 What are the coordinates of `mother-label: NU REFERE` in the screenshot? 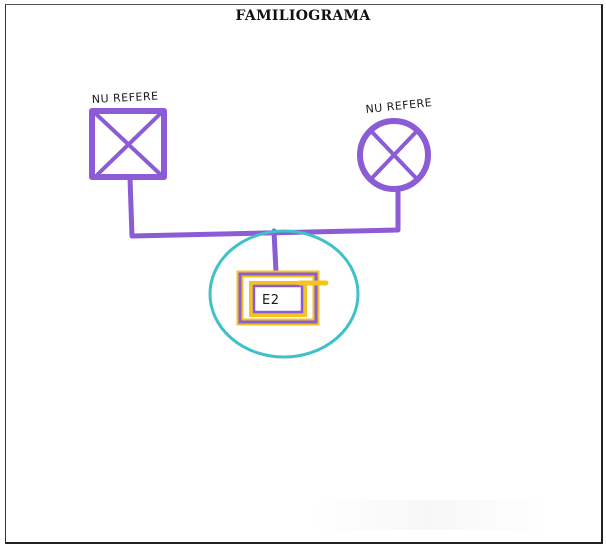 It's located at (399, 106).